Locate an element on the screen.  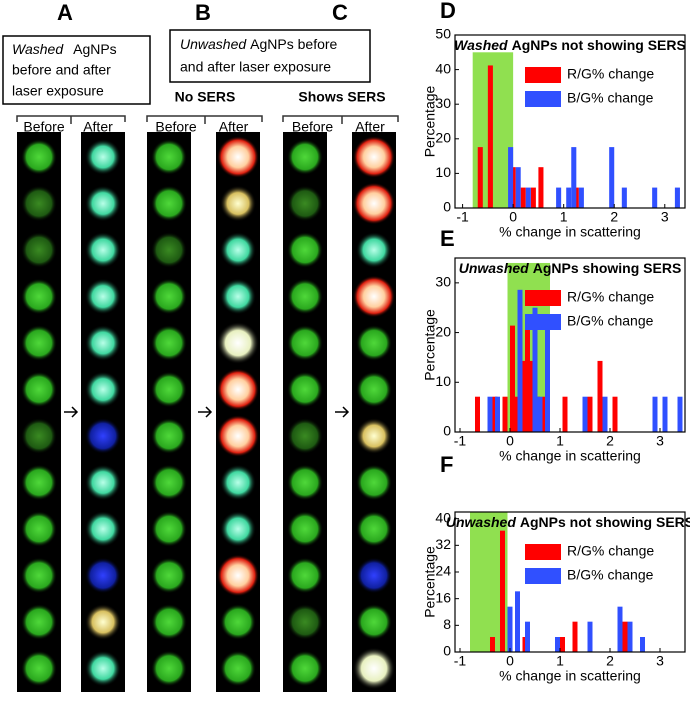
box-text: Washed AgNPs is located at coordinates (64, 49).